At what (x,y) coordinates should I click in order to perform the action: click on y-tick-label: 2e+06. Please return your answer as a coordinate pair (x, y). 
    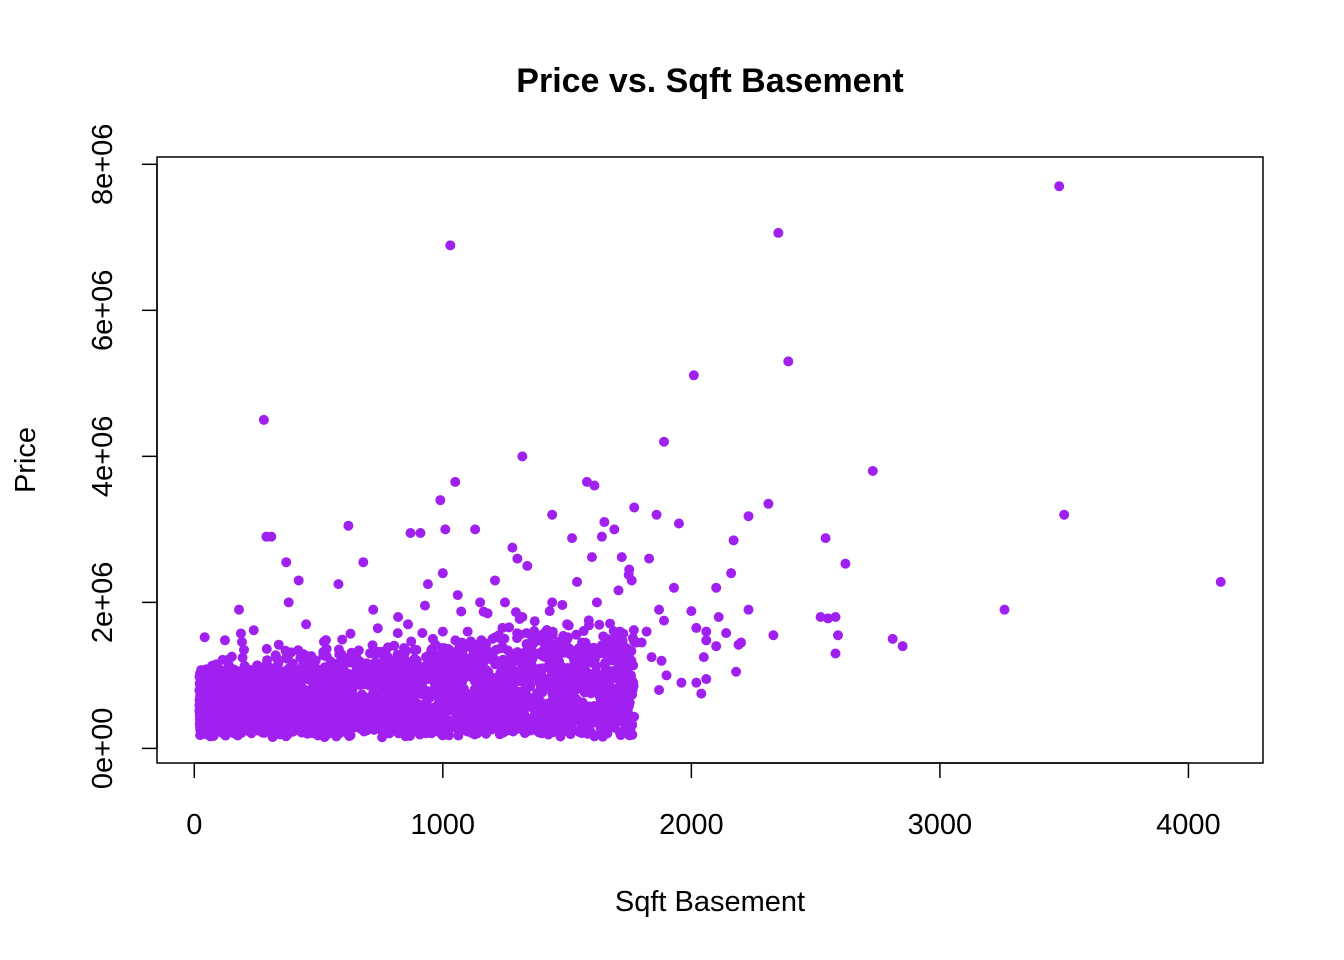
    Looking at the image, I should click on (103, 602).